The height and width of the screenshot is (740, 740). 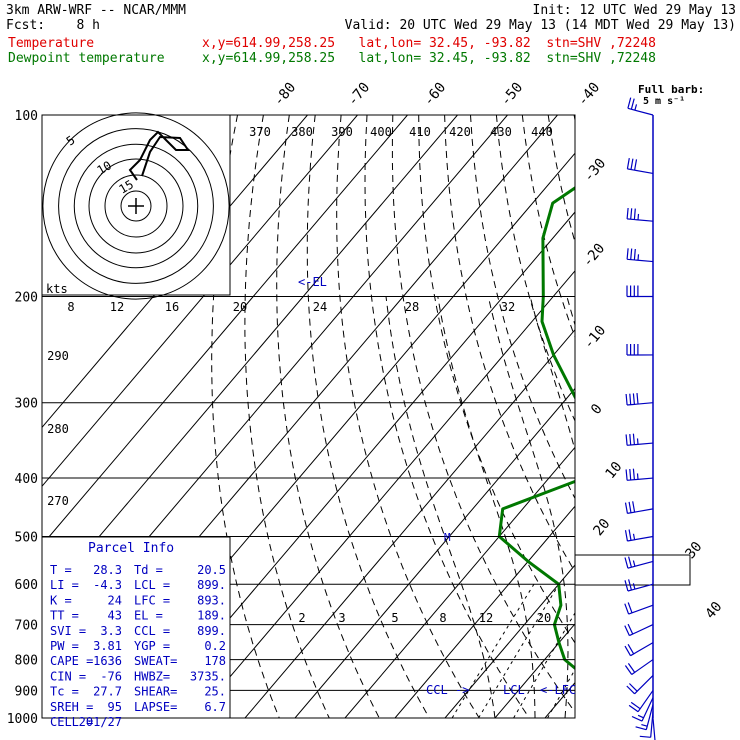 I want to click on pressure-tick-label: 500, so click(x=26, y=537).